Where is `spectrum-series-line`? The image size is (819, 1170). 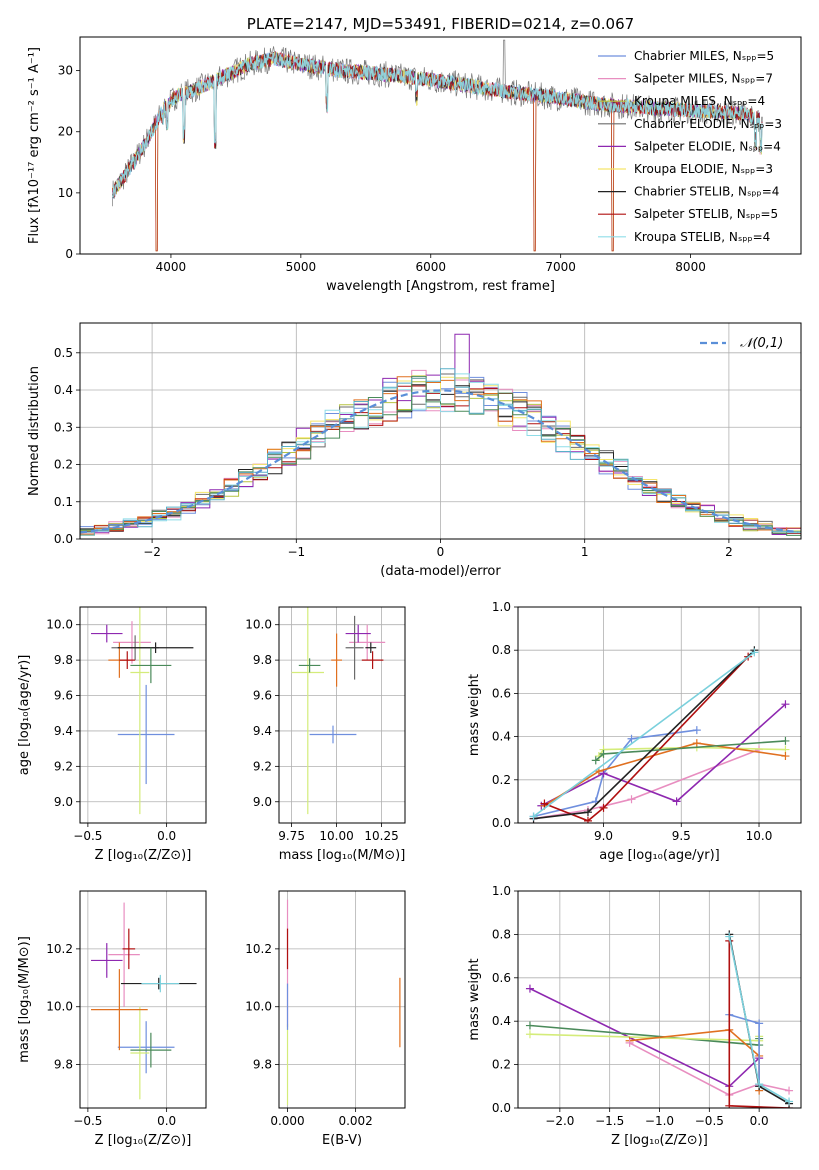 spectrum-series-line is located at coordinates (437, 125).